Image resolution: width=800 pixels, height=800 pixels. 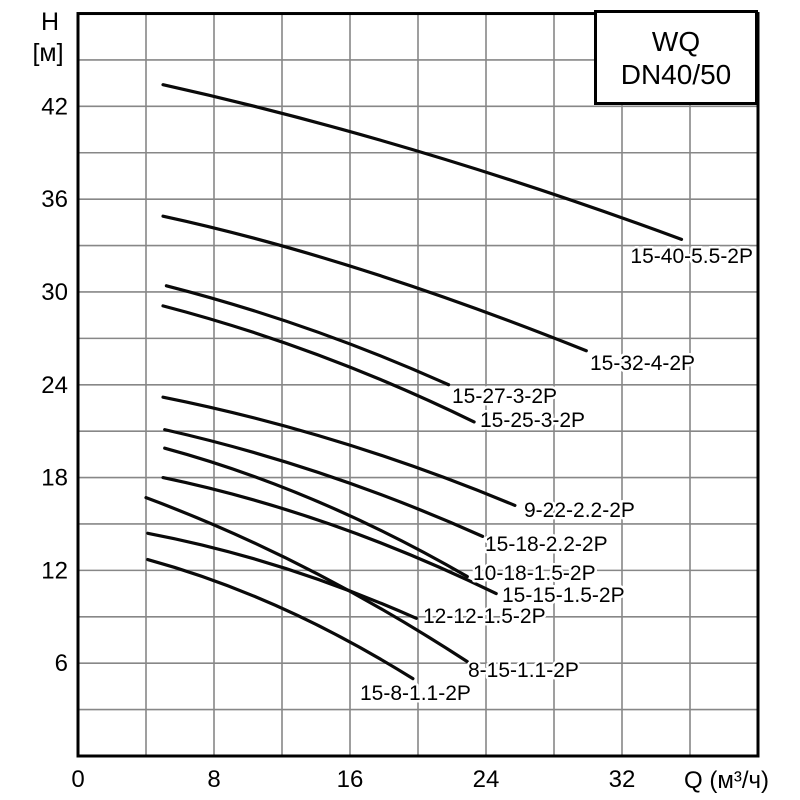 I want to click on pump-curve-15-8-1.1-2P, so click(x=280, y=619).